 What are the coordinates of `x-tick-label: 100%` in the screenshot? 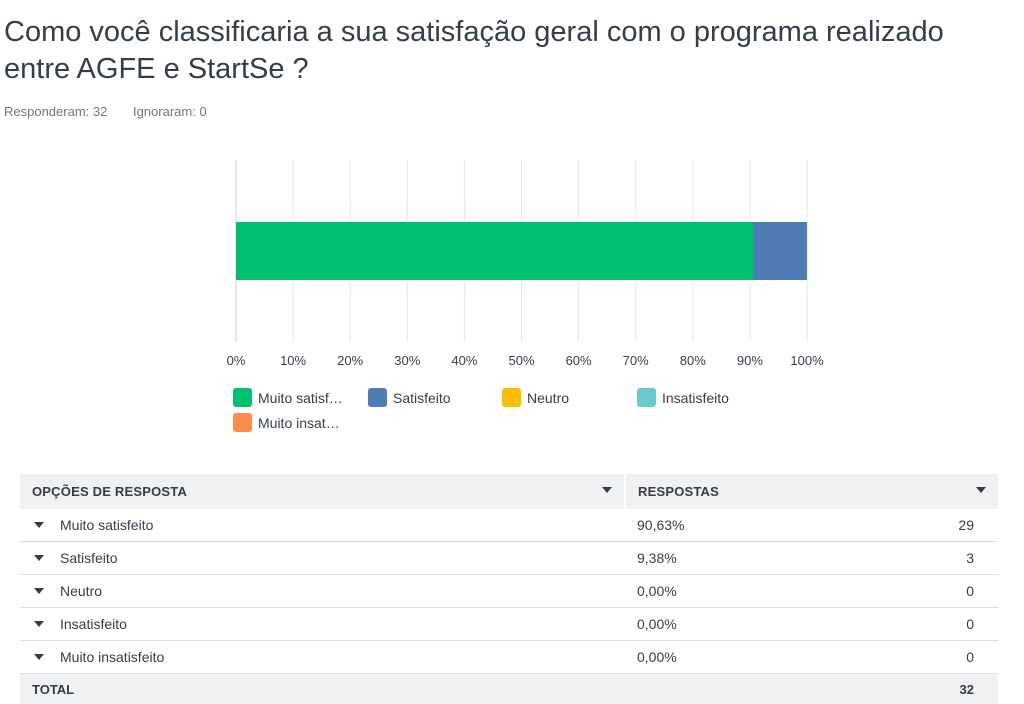 It's located at (807, 360).